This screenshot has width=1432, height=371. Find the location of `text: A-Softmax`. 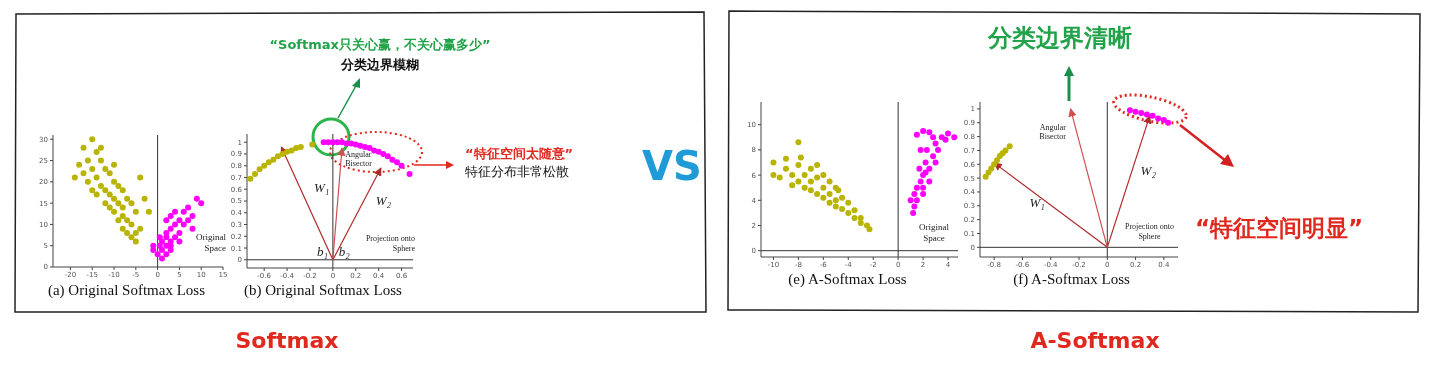

text: A-Softmax is located at coordinates (1095, 340).